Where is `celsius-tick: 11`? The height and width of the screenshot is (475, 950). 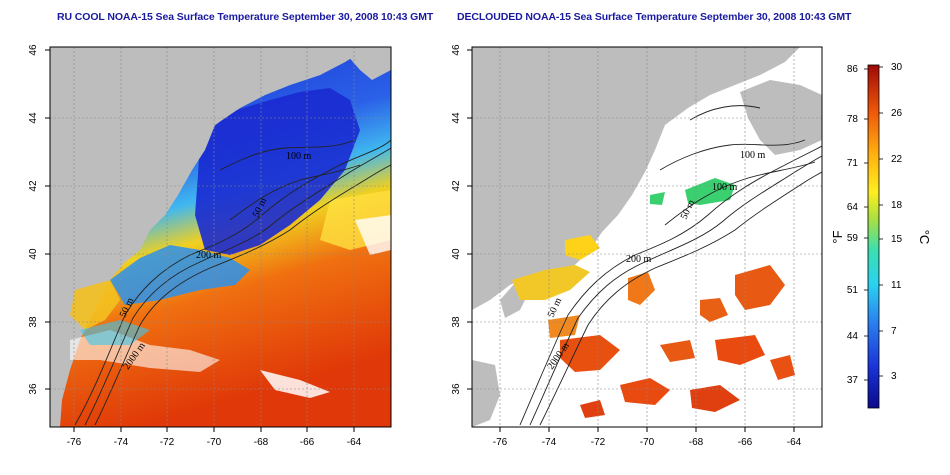
celsius-tick: 11 is located at coordinates (896, 285).